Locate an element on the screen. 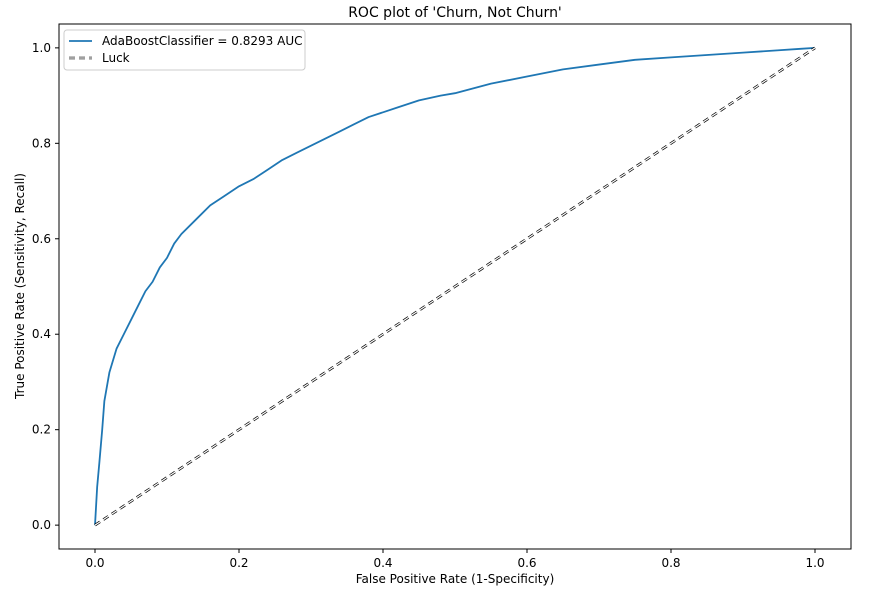 Image resolution: width=882 pixels, height=594 pixels. legend-label: AdaBoostClassifier = 0.8293 AUC is located at coordinates (202, 41).